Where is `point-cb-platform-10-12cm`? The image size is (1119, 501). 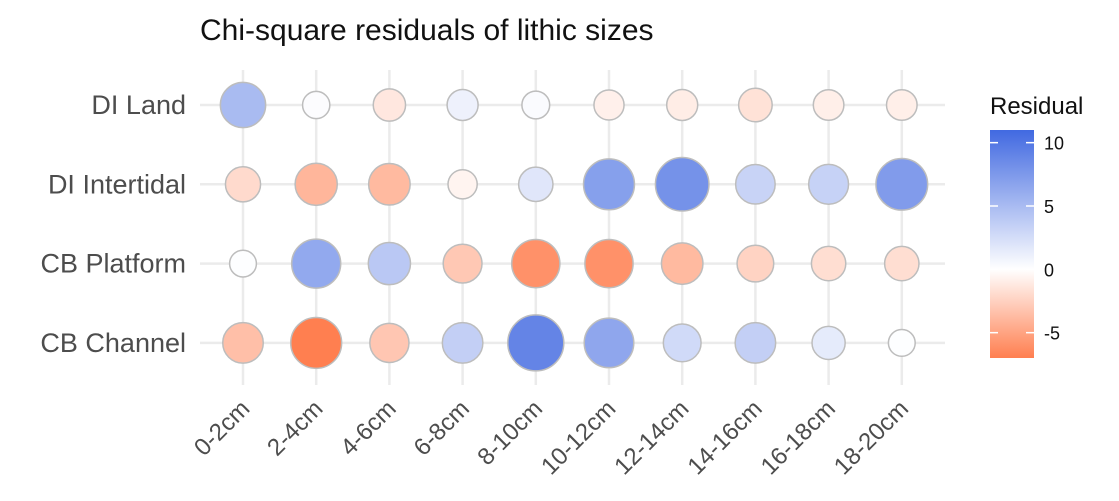 point-cb-platform-10-12cm is located at coordinates (609, 263).